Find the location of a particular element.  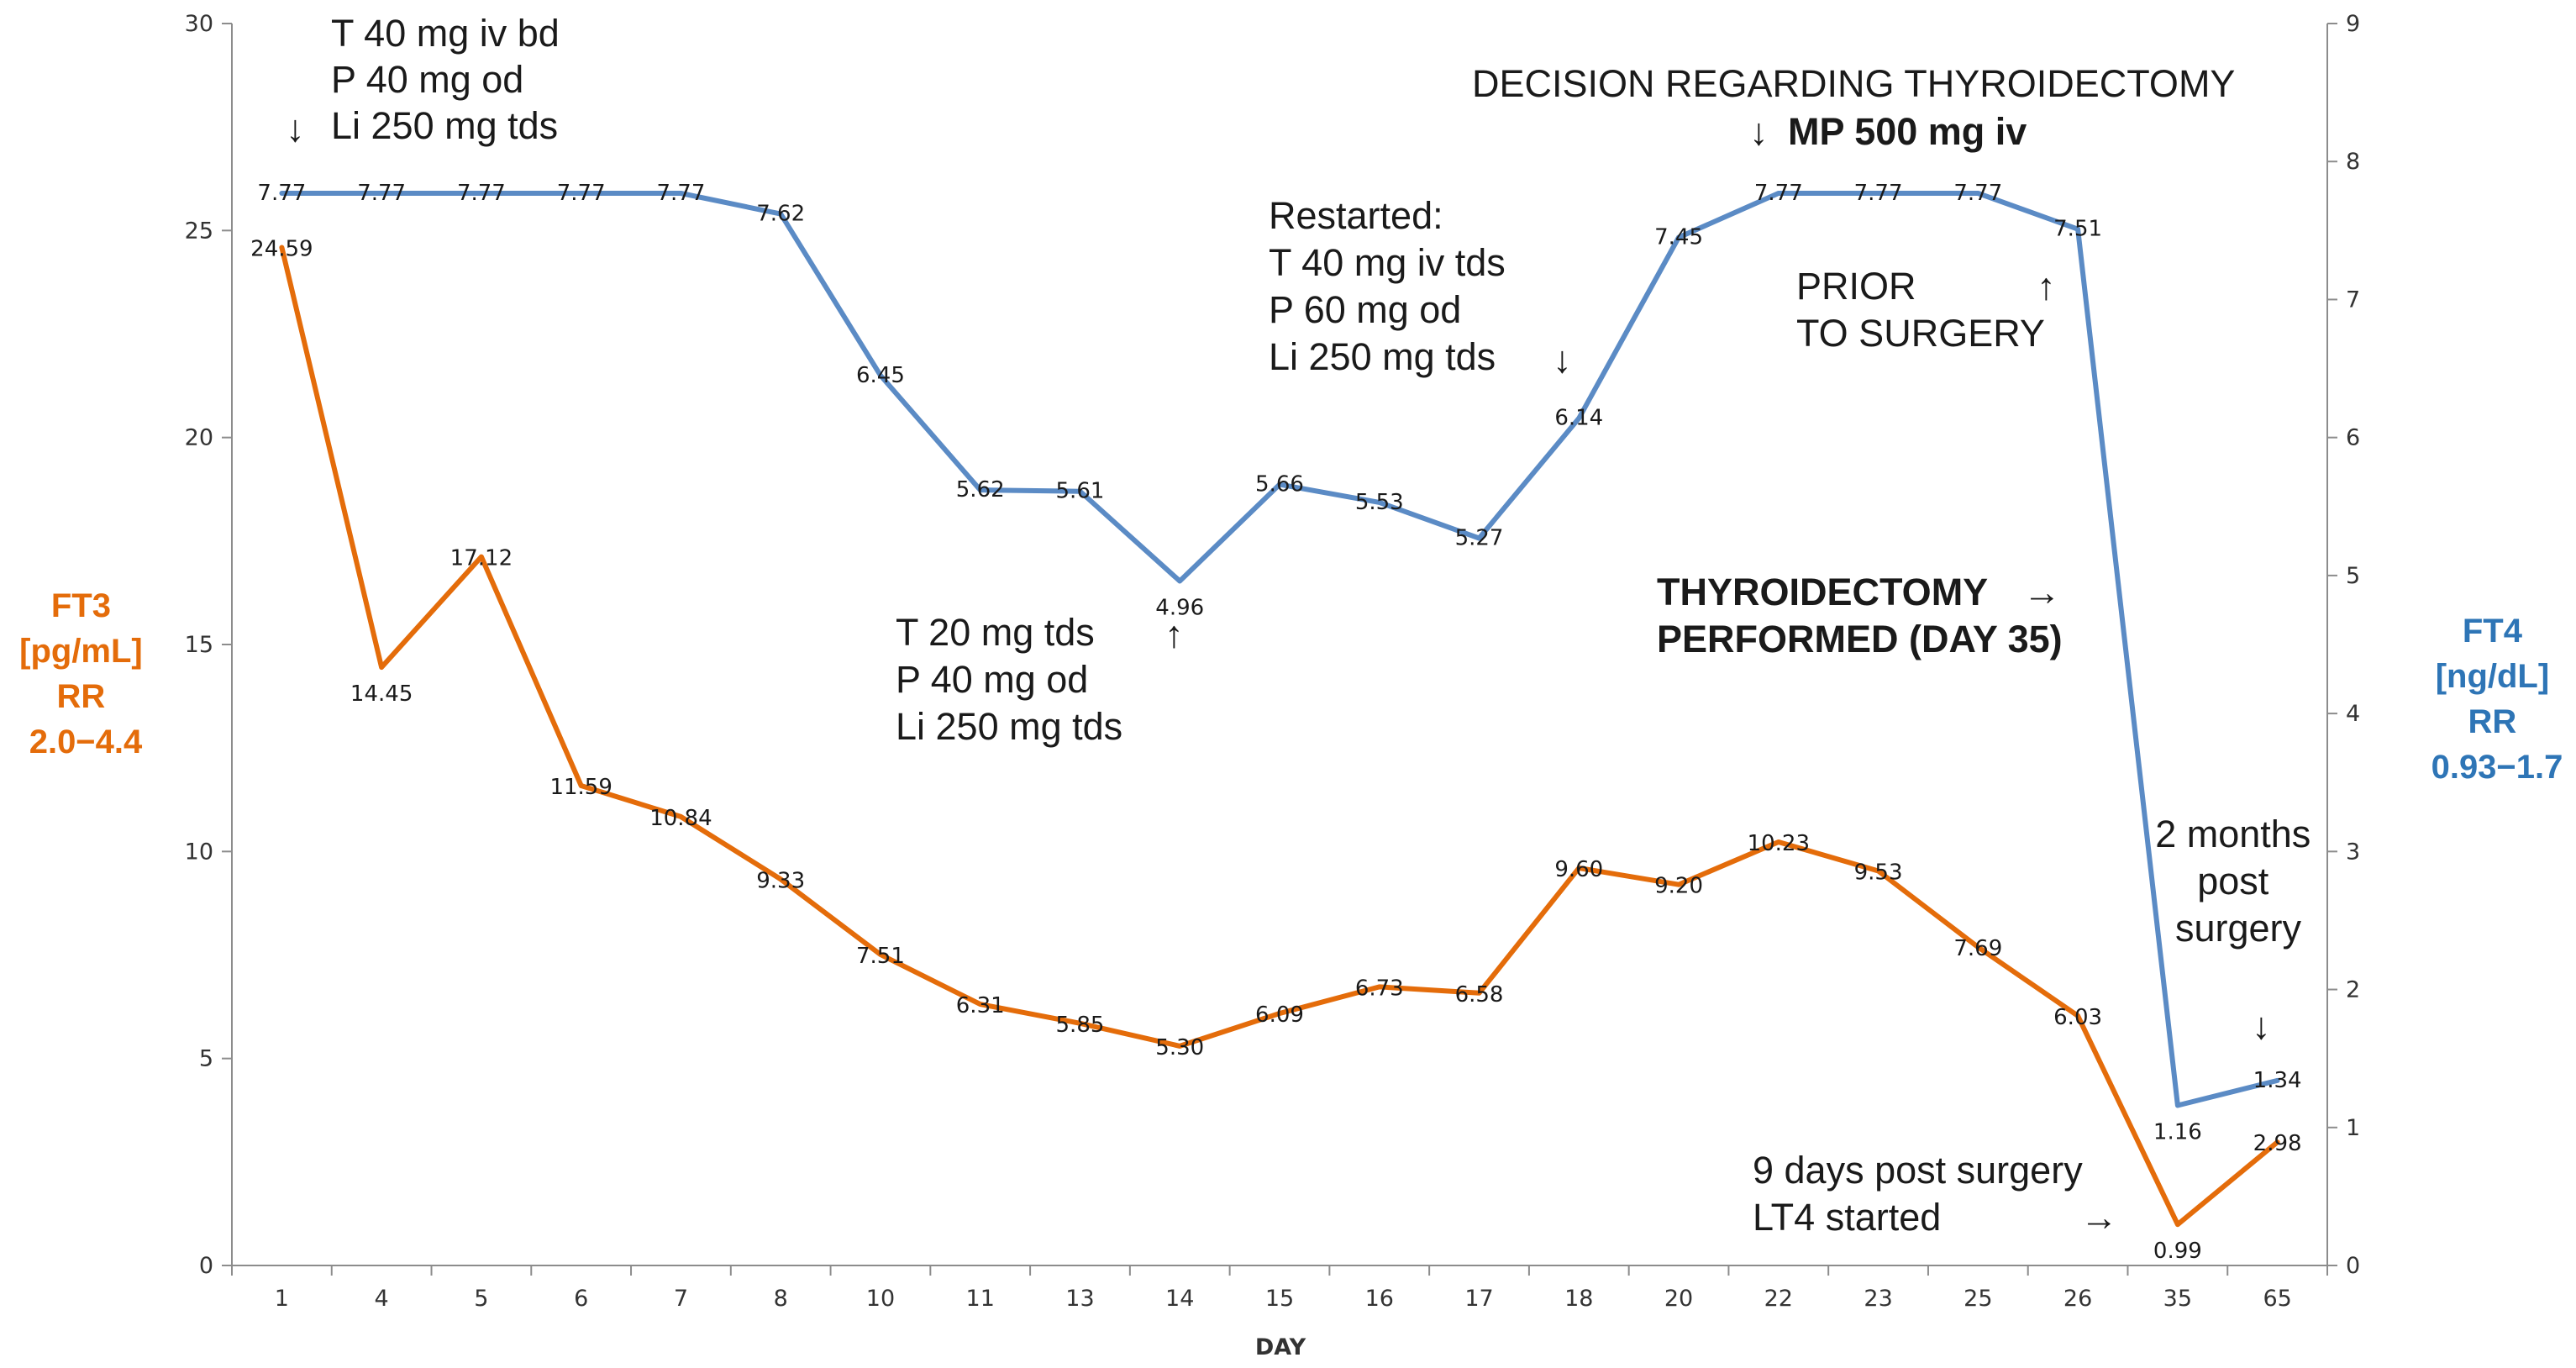

ft3-data-label: 9.60 is located at coordinates (1578, 870).